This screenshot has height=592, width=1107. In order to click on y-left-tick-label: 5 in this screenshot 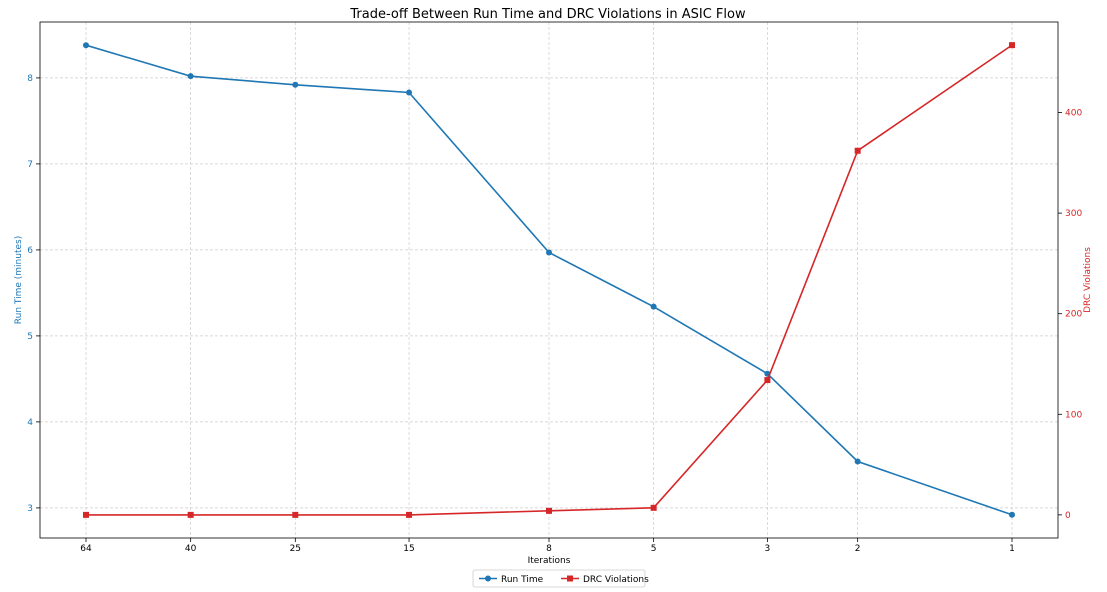, I will do `click(30, 337)`.